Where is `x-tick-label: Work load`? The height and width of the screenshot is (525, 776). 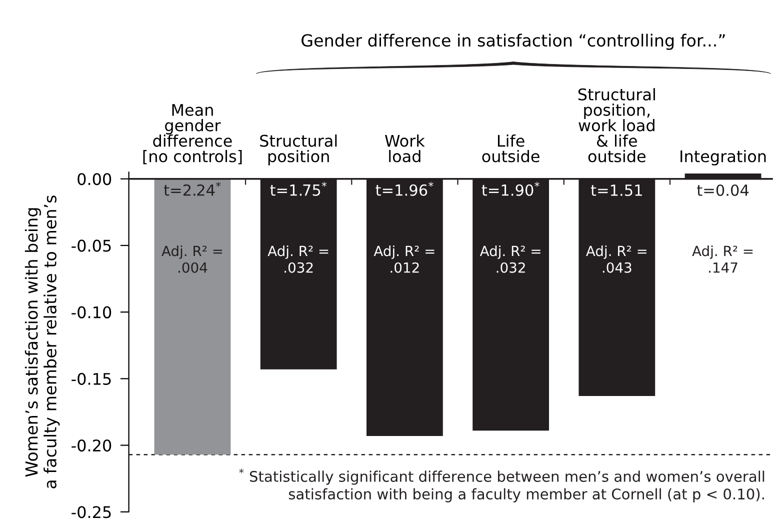 x-tick-label: Work load is located at coordinates (405, 148).